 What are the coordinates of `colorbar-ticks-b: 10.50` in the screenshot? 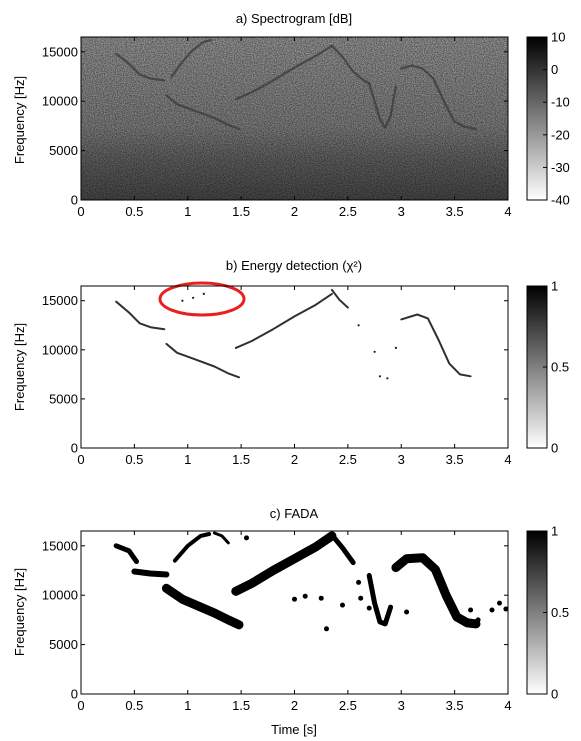 It's located at (556, 367).